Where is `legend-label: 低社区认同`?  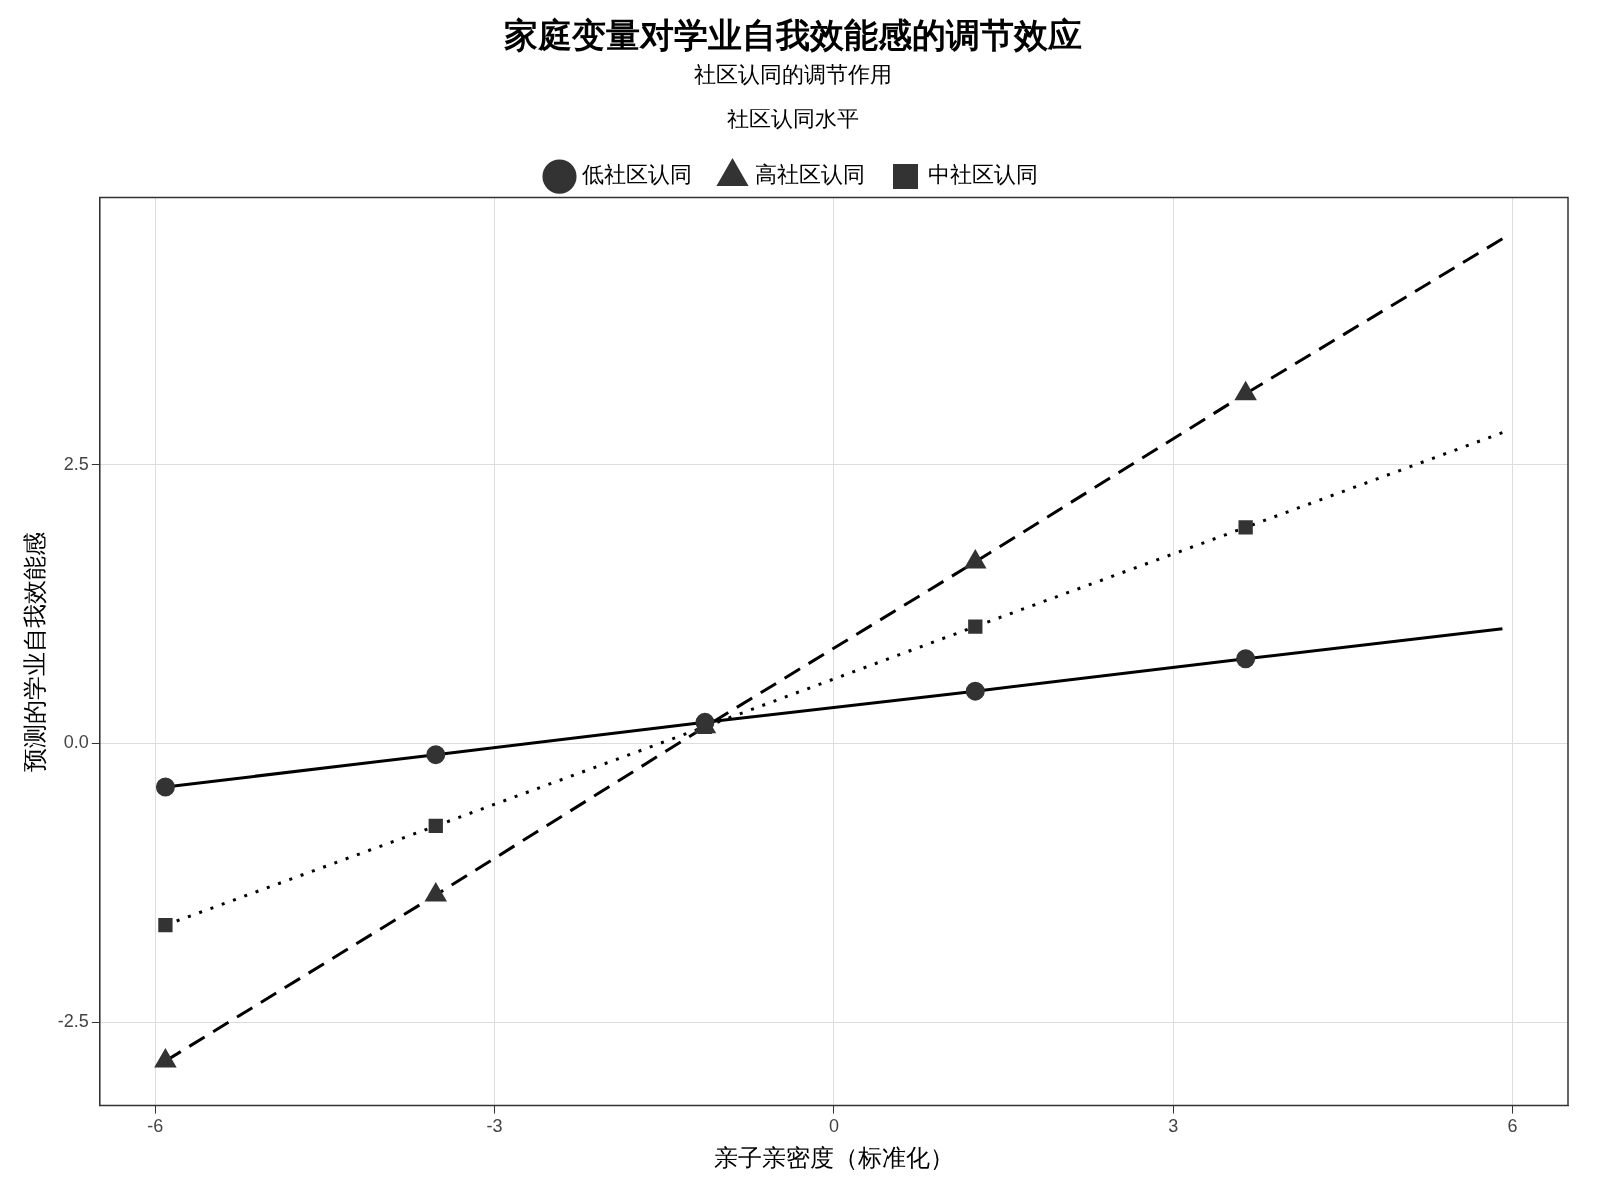
legend-label: 低社区认同 is located at coordinates (636, 175).